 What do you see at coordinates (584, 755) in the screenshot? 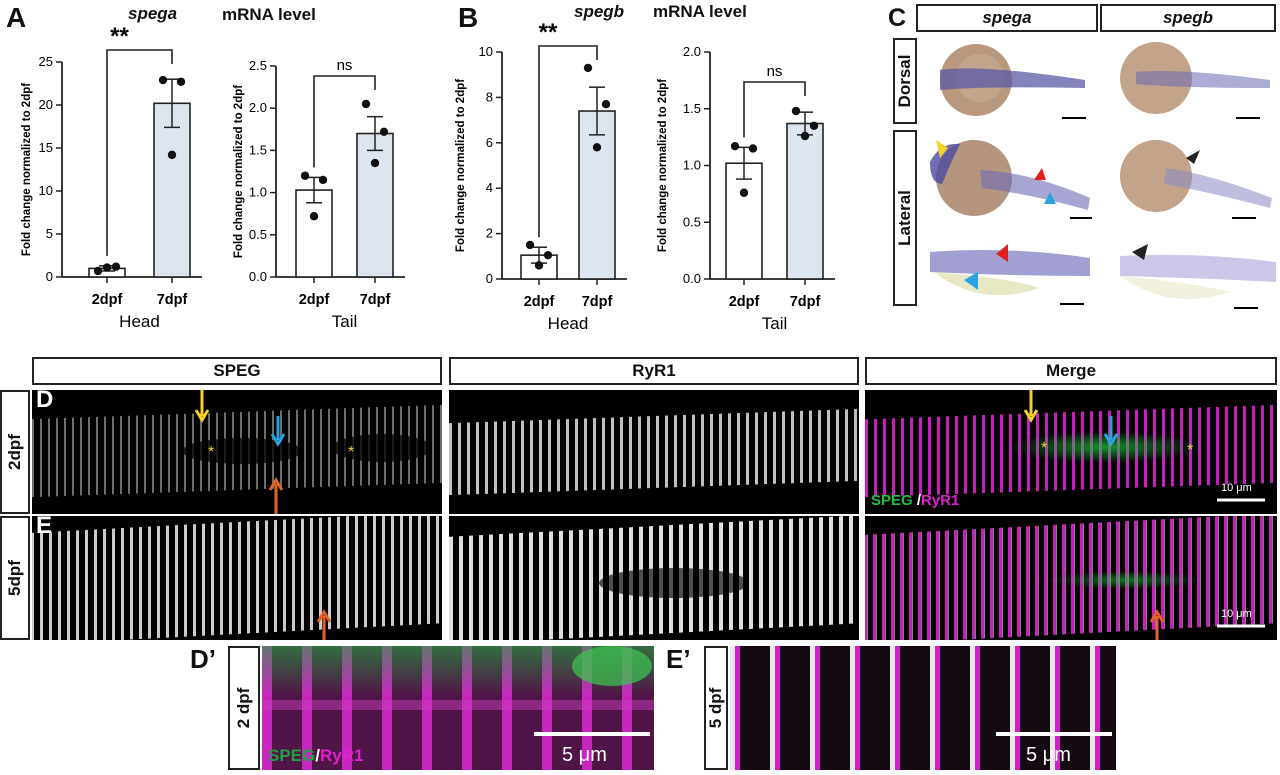
I see `inset-scale-label-2dpf: 5 μm` at bounding box center [584, 755].